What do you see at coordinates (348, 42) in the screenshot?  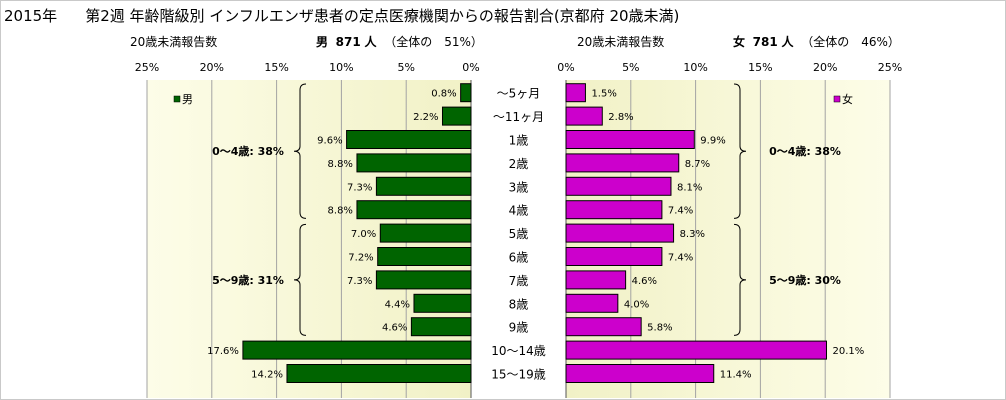 I see `left-summary-count: 871` at bounding box center [348, 42].